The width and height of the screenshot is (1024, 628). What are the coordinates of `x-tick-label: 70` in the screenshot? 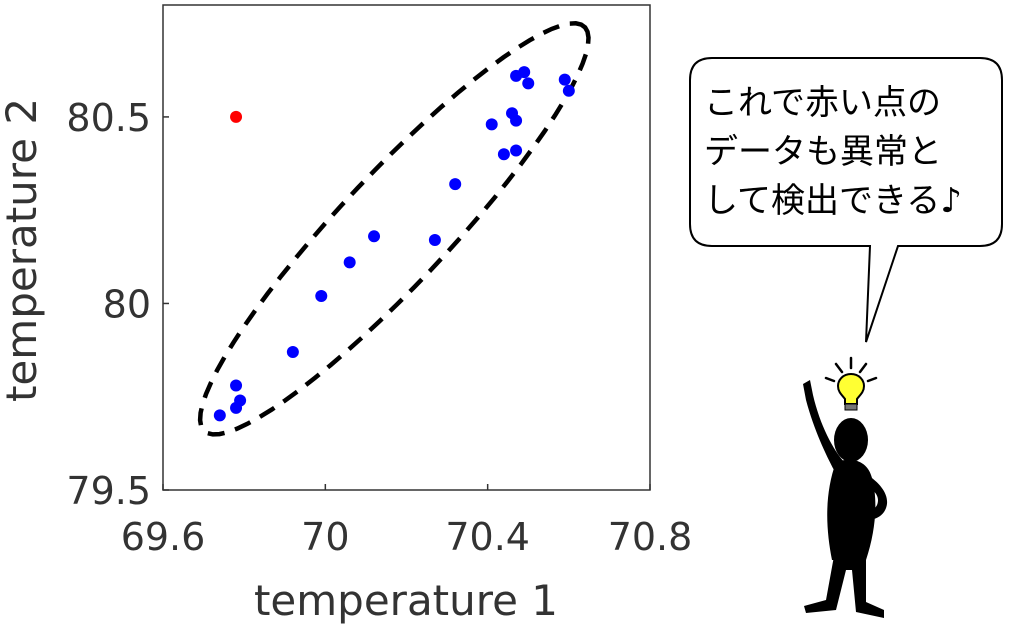 It's located at (325, 537).